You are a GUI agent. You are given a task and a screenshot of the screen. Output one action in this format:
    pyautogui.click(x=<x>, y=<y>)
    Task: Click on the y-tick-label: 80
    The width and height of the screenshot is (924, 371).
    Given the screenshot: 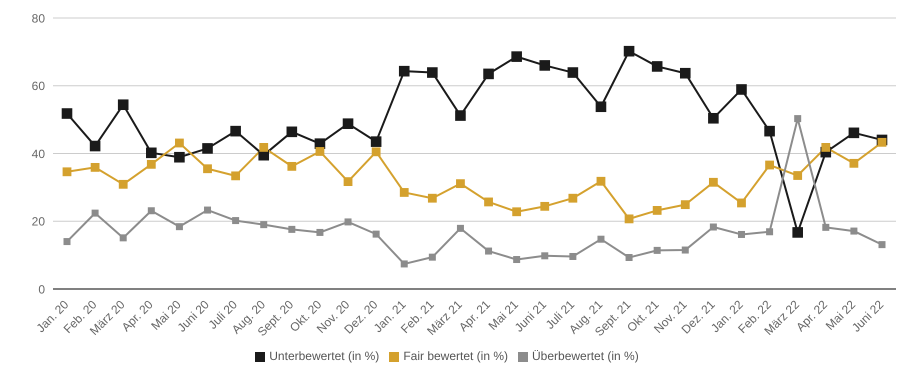 What is the action you would take?
    pyautogui.click(x=39, y=18)
    